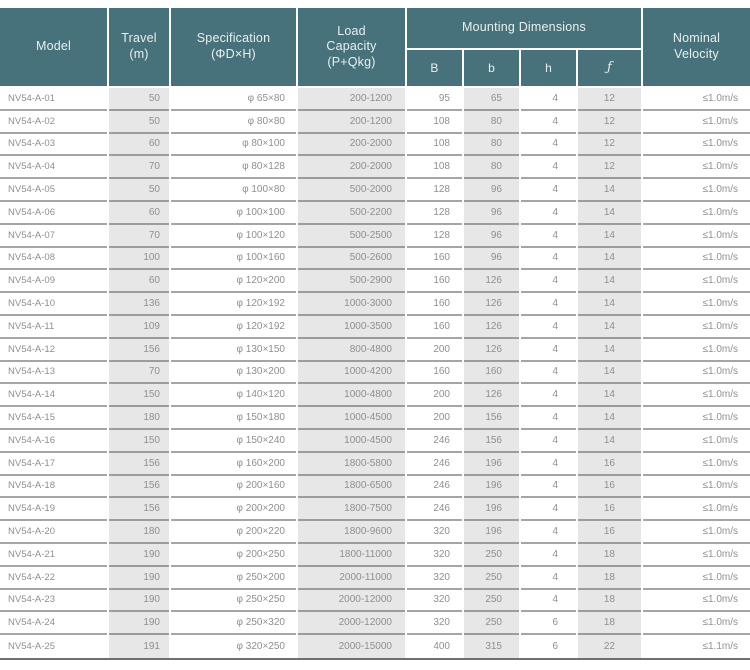 The width and height of the screenshot is (750, 670). I want to click on cell-B: 160, so click(434, 282).